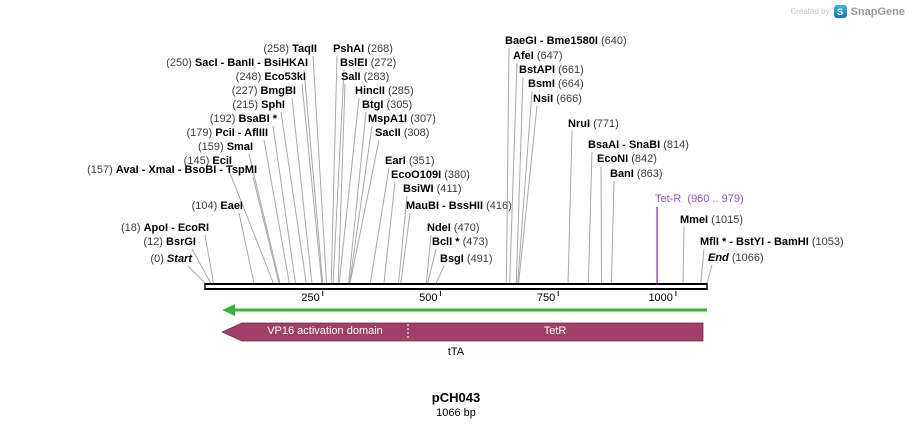 The image size is (912, 434). Describe the element at coordinates (462, 332) in the screenshot. I see `tta-feature-arrow` at that location.